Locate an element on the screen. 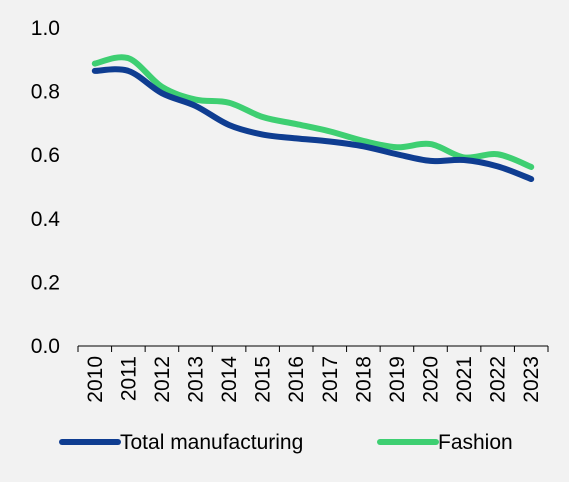 The image size is (569, 482). x-tick-label: 2013 is located at coordinates (196, 379).